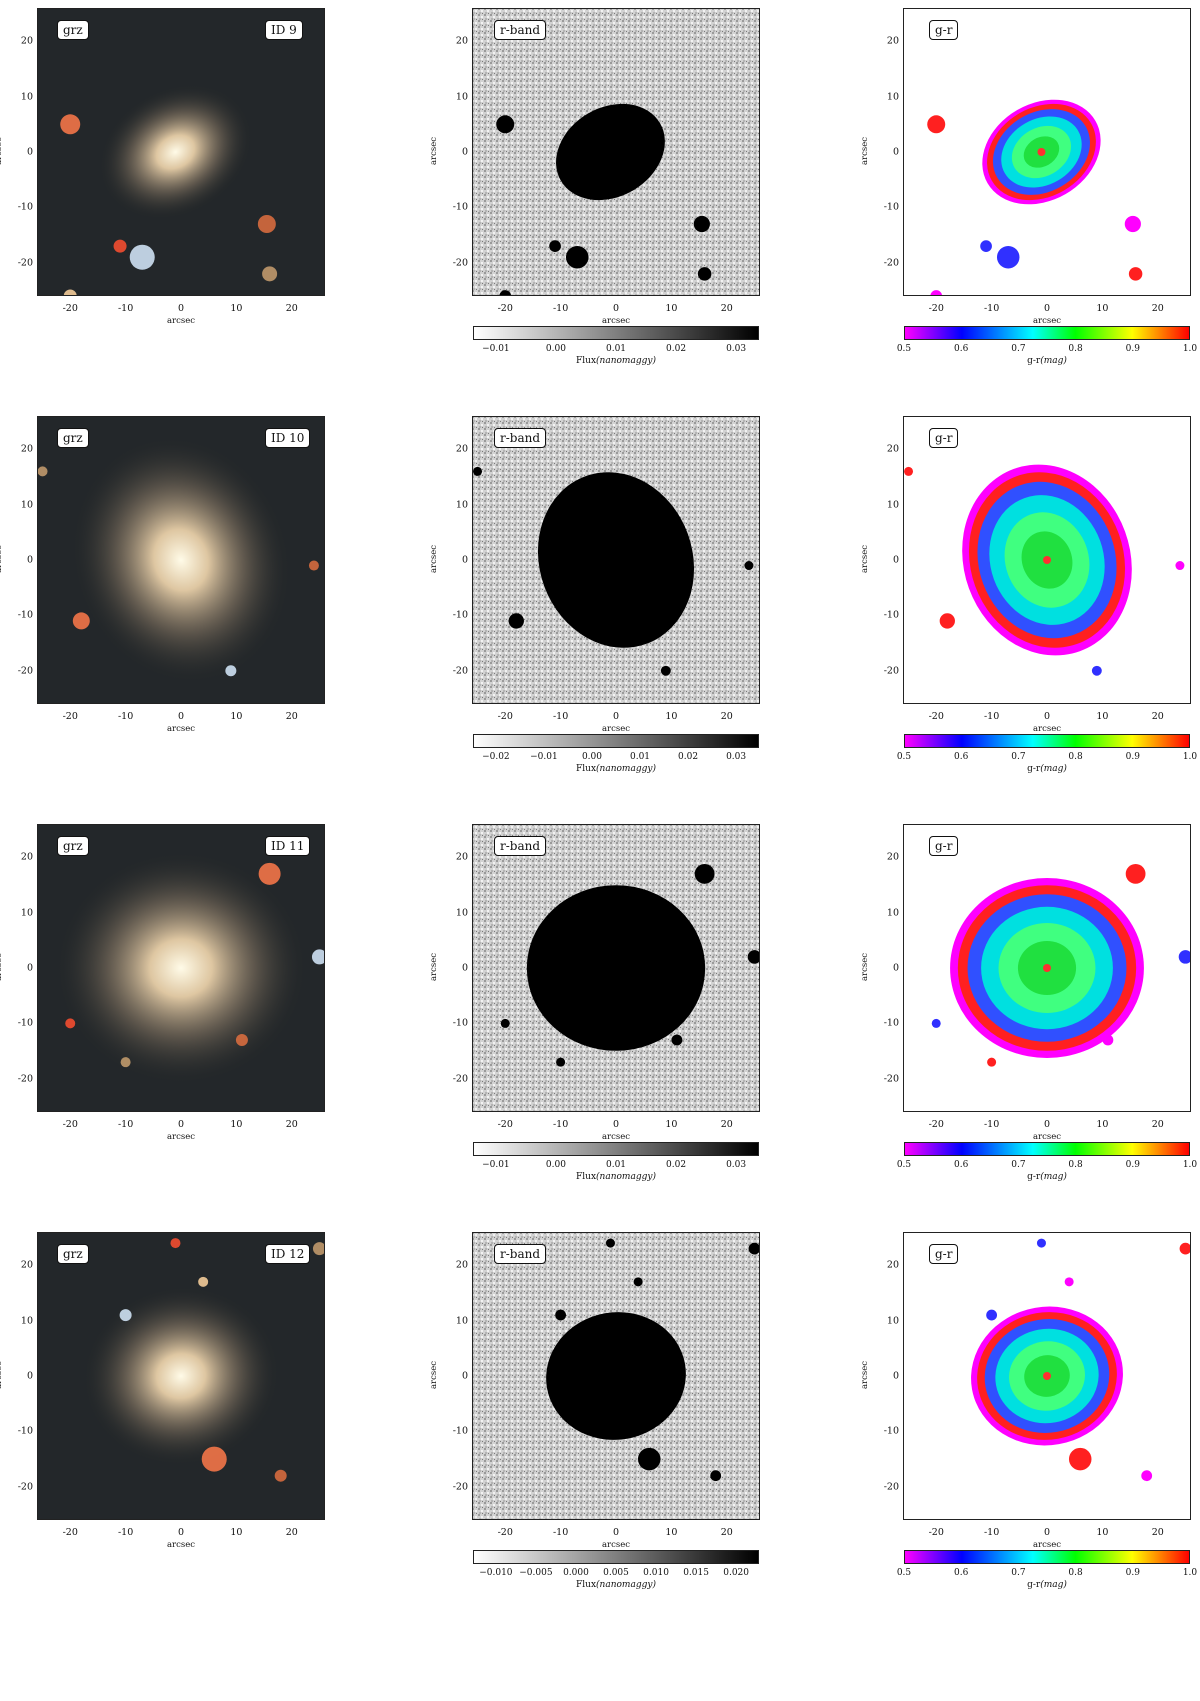 The width and height of the screenshot is (1200, 1701). I want to click on colorbar-tick: 0.6, so click(961, 1573).